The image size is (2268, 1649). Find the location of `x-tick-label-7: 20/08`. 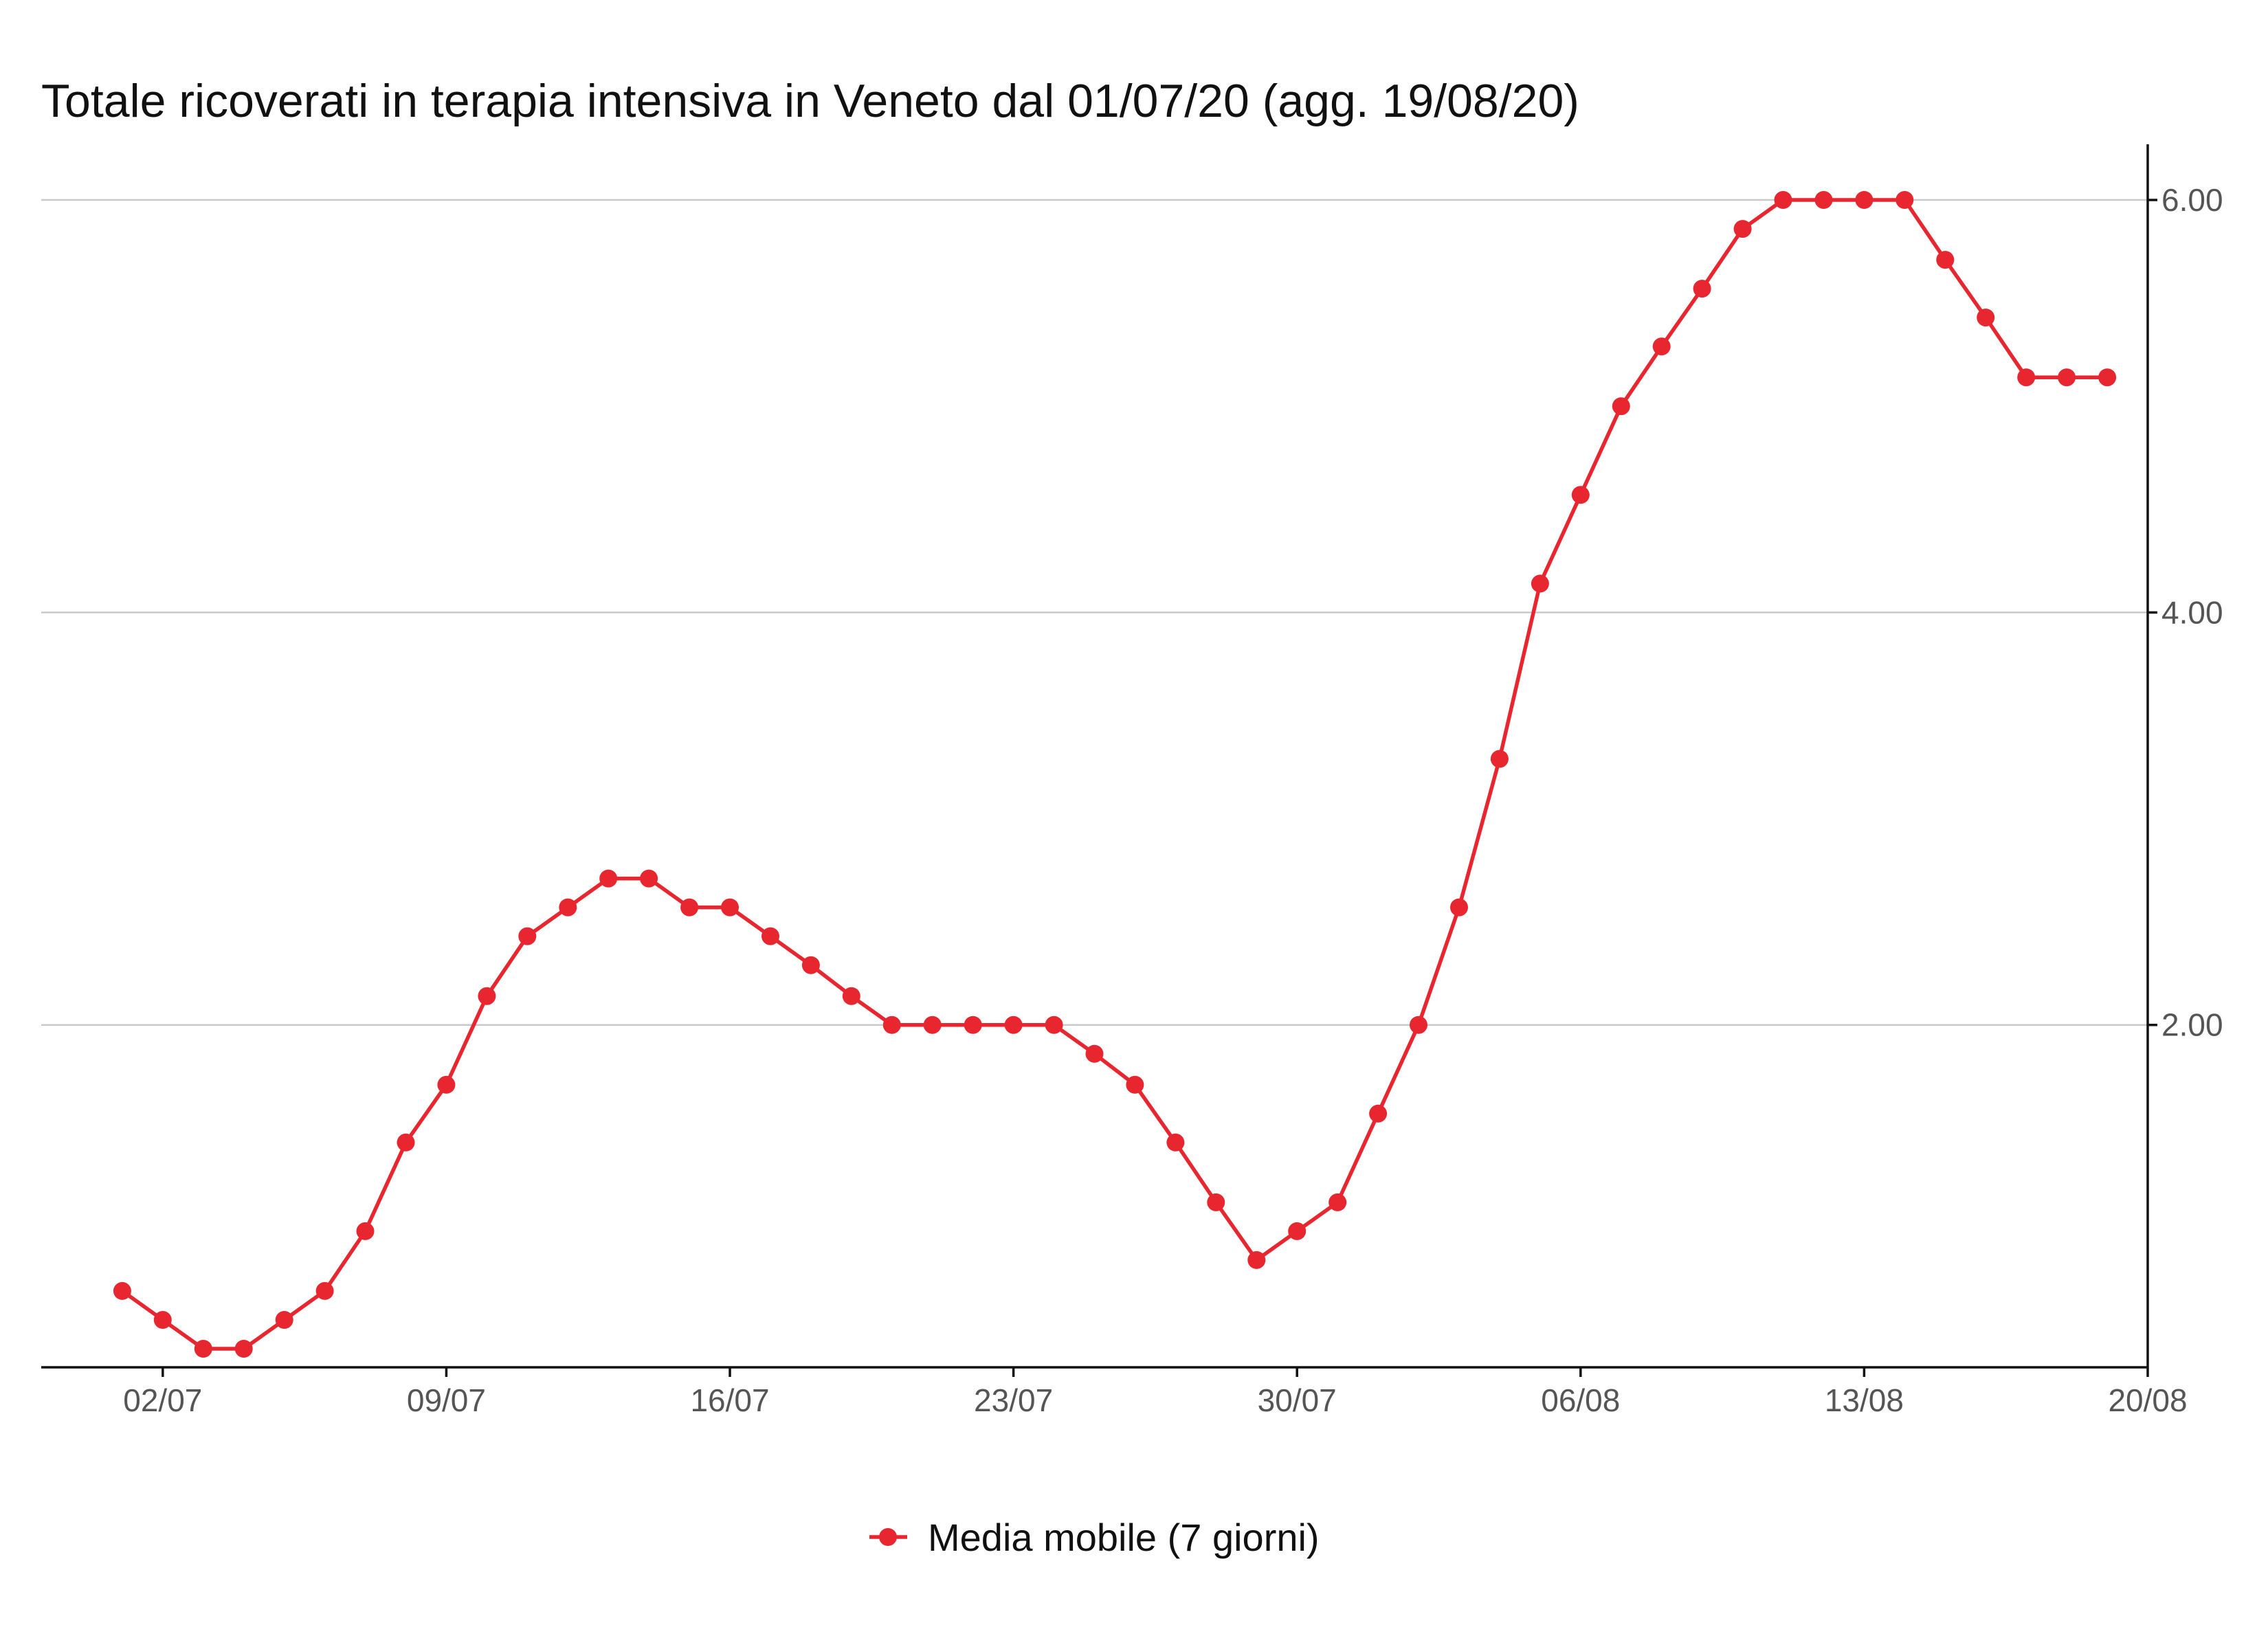

x-tick-label-7: 20/08 is located at coordinates (2147, 1400).